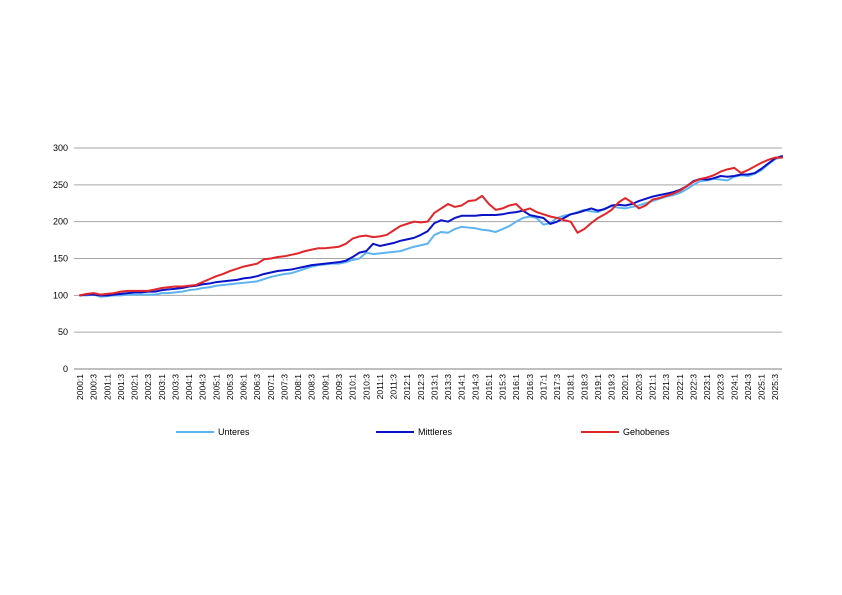  What do you see at coordinates (380, 387) in the screenshot?
I see `x-tick-label: 2011:1` at bounding box center [380, 387].